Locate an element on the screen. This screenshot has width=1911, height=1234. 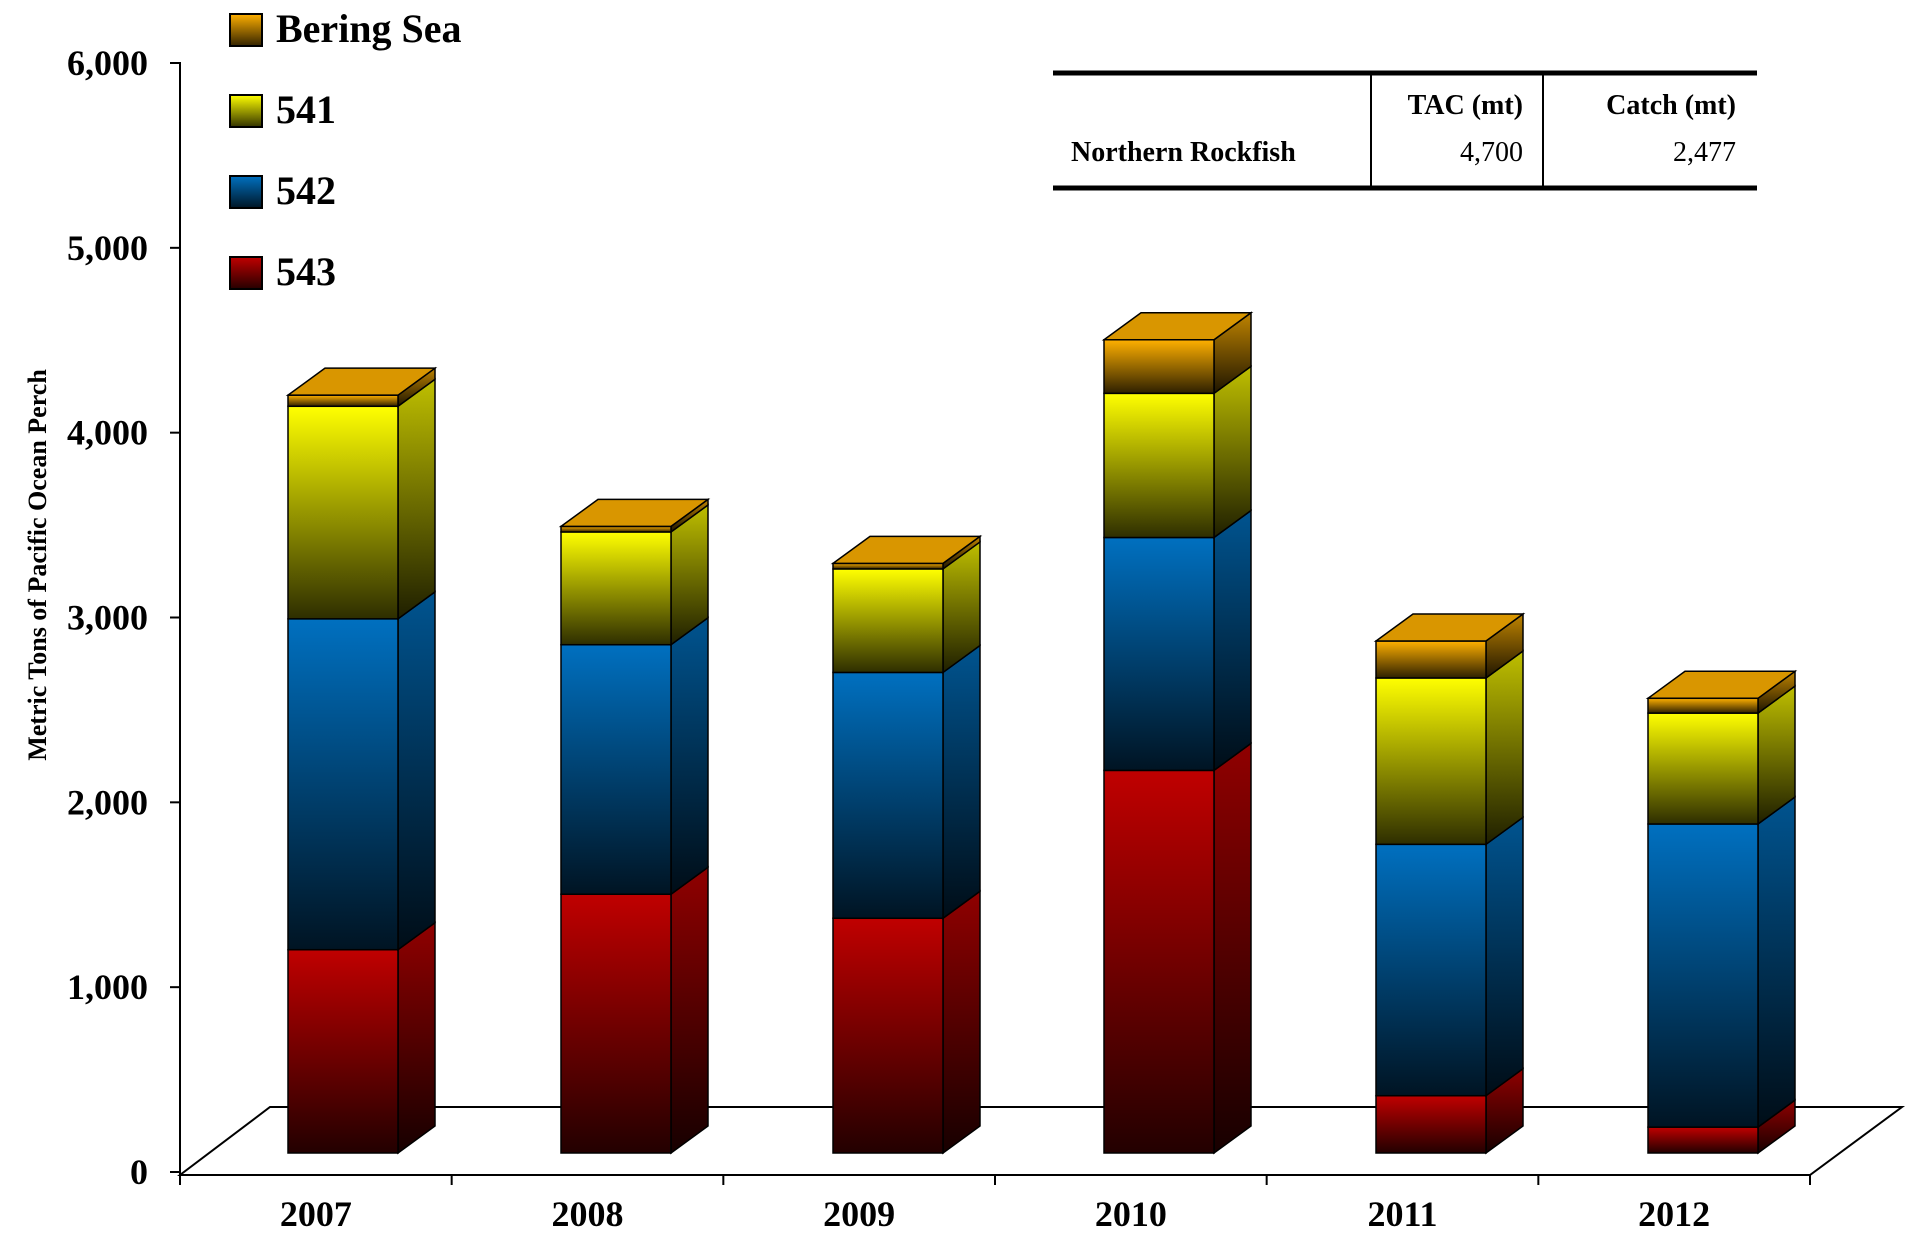
x-tick-label-2011: 2011 is located at coordinates (1402, 1214).